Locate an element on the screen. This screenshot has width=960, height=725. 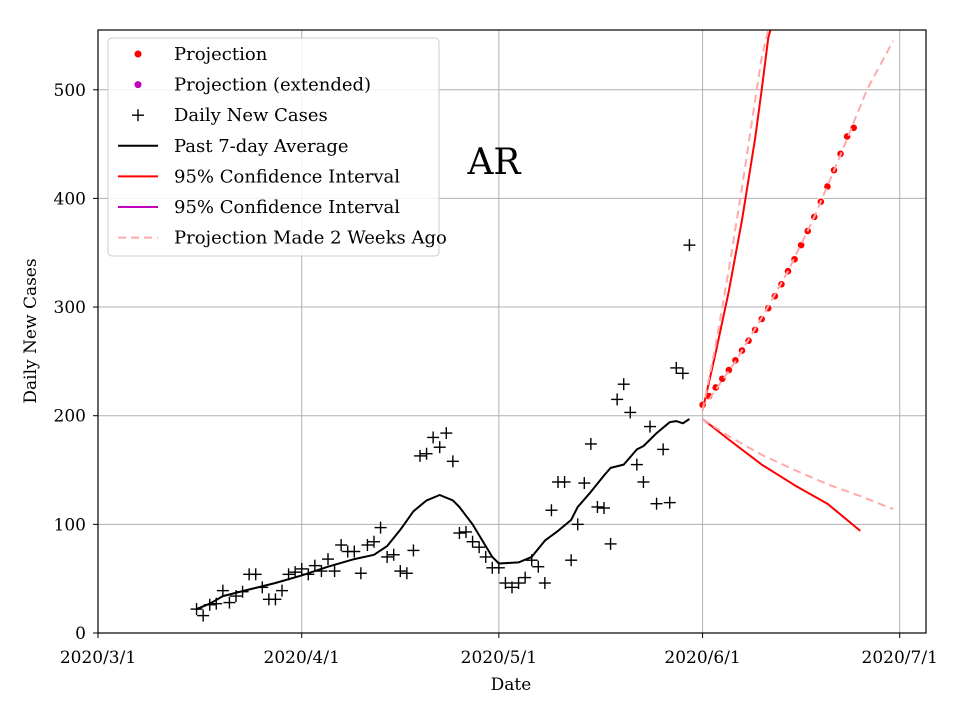
legend-box is located at coordinates (273, 147).